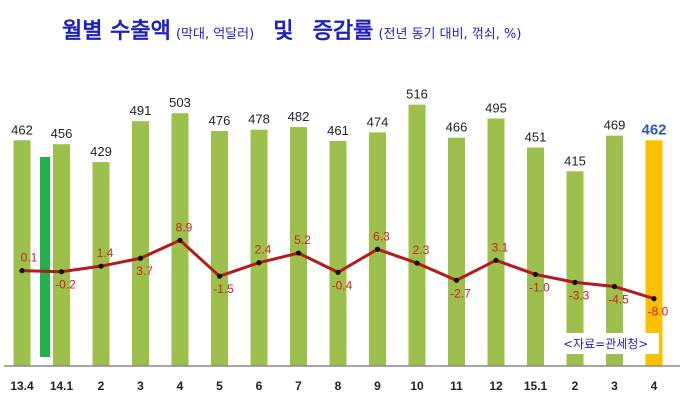  What do you see at coordinates (460, 293) in the screenshot?
I see `growth-rate-label: -2.7` at bounding box center [460, 293].